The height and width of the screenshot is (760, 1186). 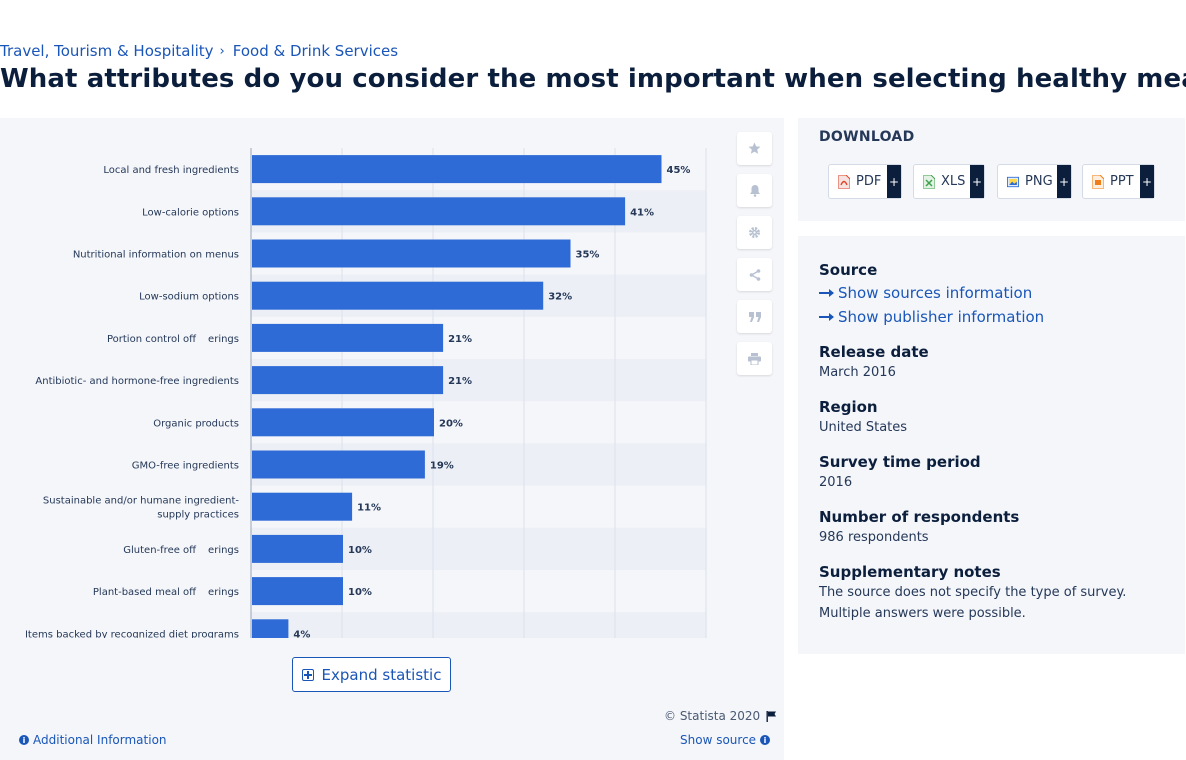 I want to click on print-button, so click(x=754, y=358).